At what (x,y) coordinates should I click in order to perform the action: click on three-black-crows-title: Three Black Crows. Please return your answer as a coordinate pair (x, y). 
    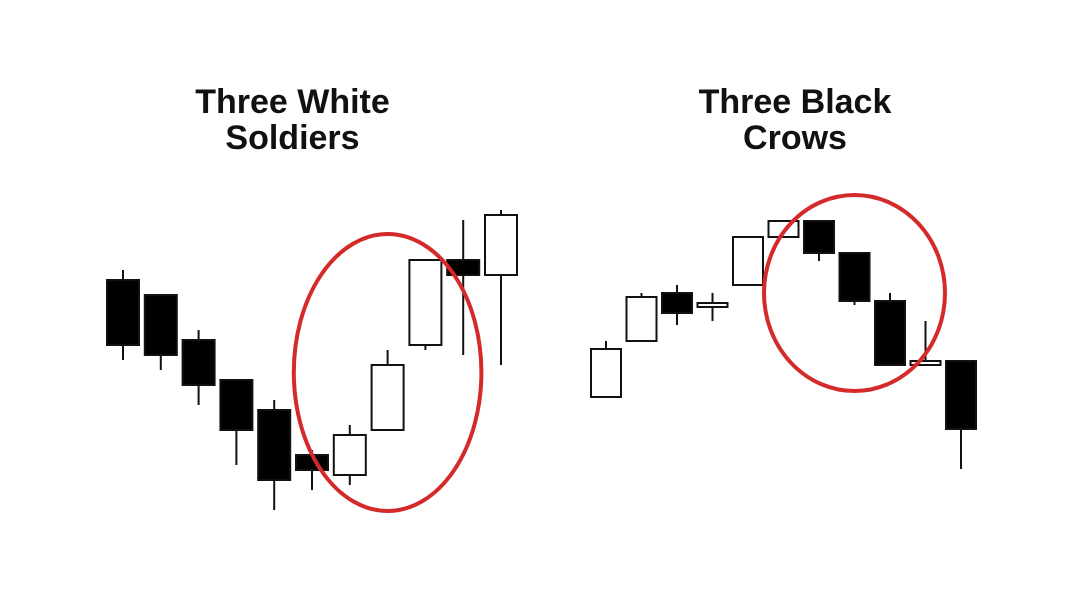
    Looking at the image, I should click on (795, 120).